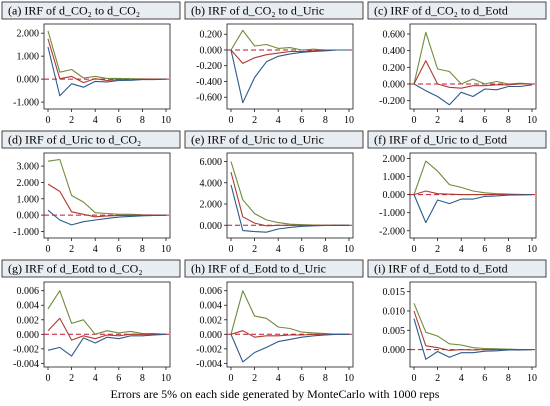 This screenshot has width=550, height=406. What do you see at coordinates (209, 82) in the screenshot?
I see `y-tick-label: -0.400` at bounding box center [209, 82].